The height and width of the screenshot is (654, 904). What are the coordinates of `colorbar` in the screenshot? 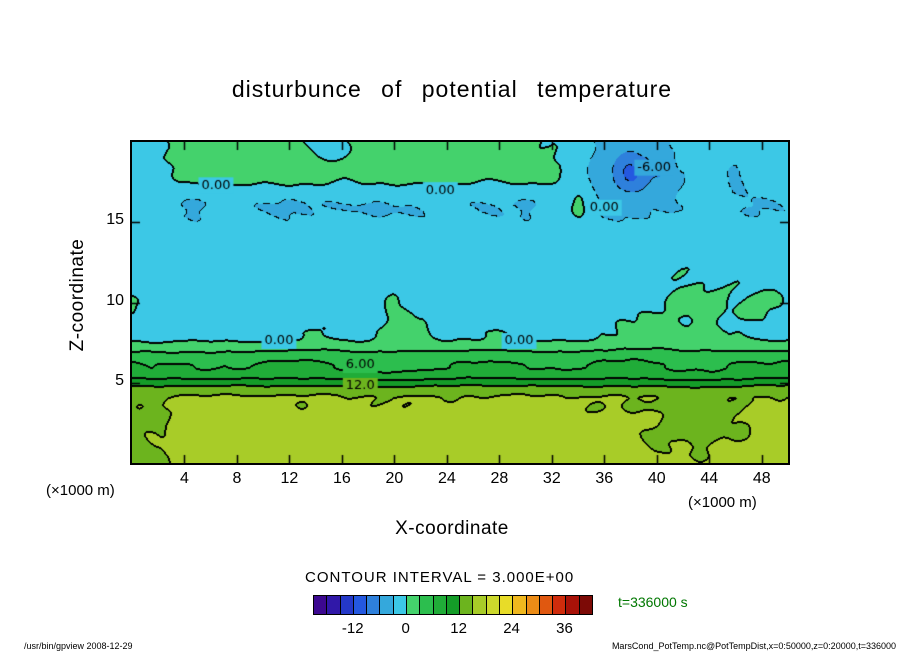 It's located at (453, 605).